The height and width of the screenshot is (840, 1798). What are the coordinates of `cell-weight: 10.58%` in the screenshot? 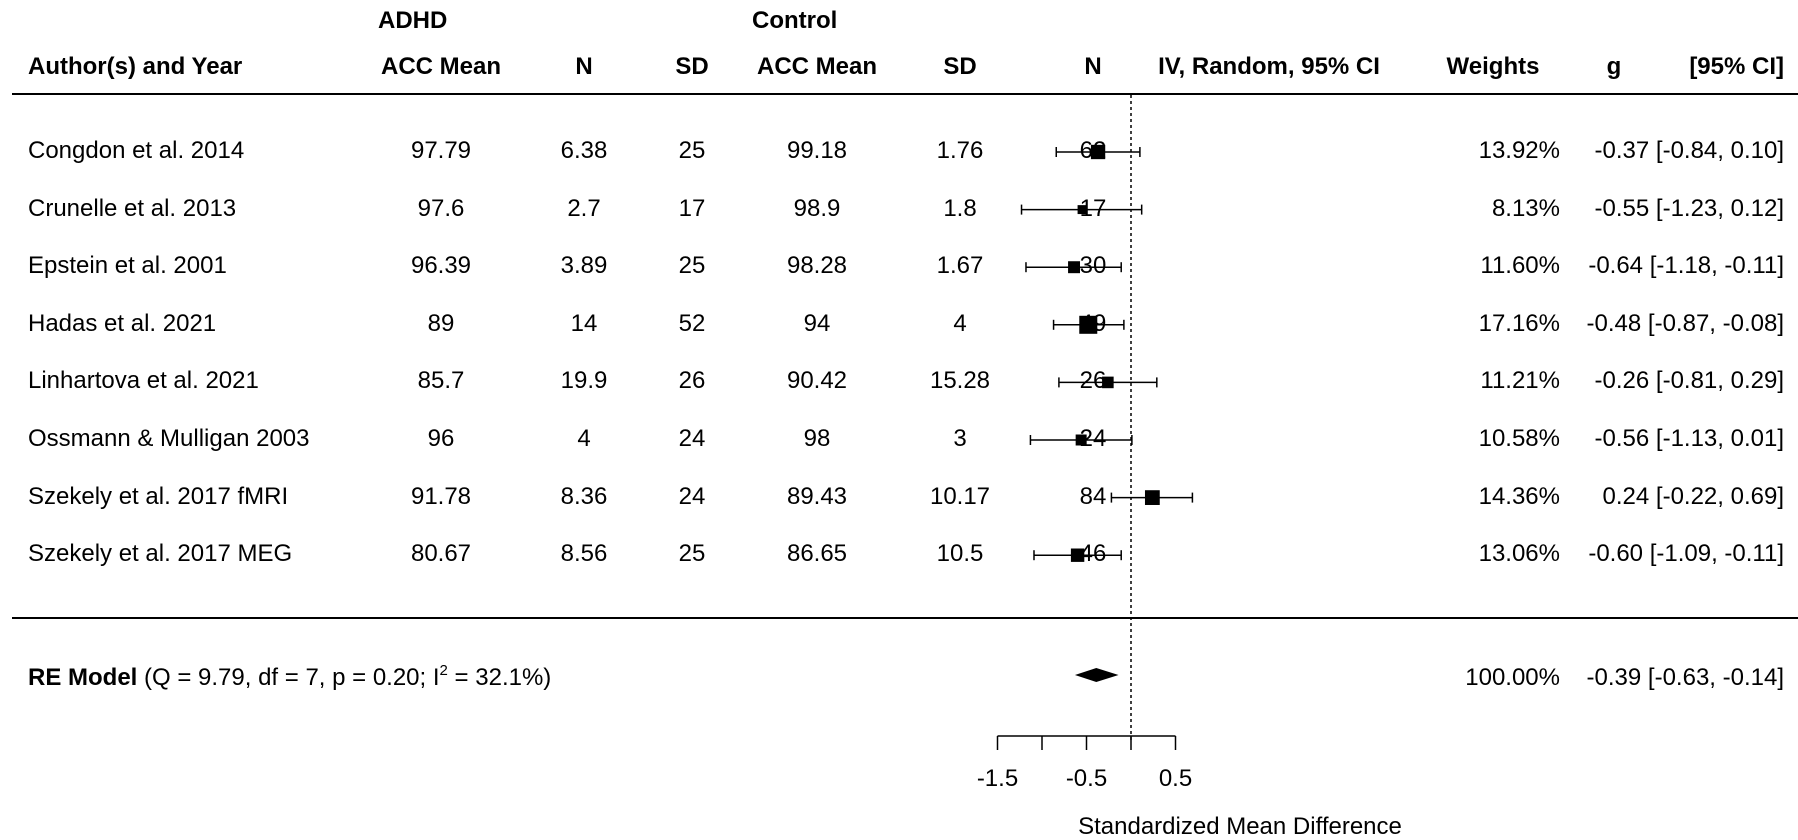 It's located at (1519, 438).